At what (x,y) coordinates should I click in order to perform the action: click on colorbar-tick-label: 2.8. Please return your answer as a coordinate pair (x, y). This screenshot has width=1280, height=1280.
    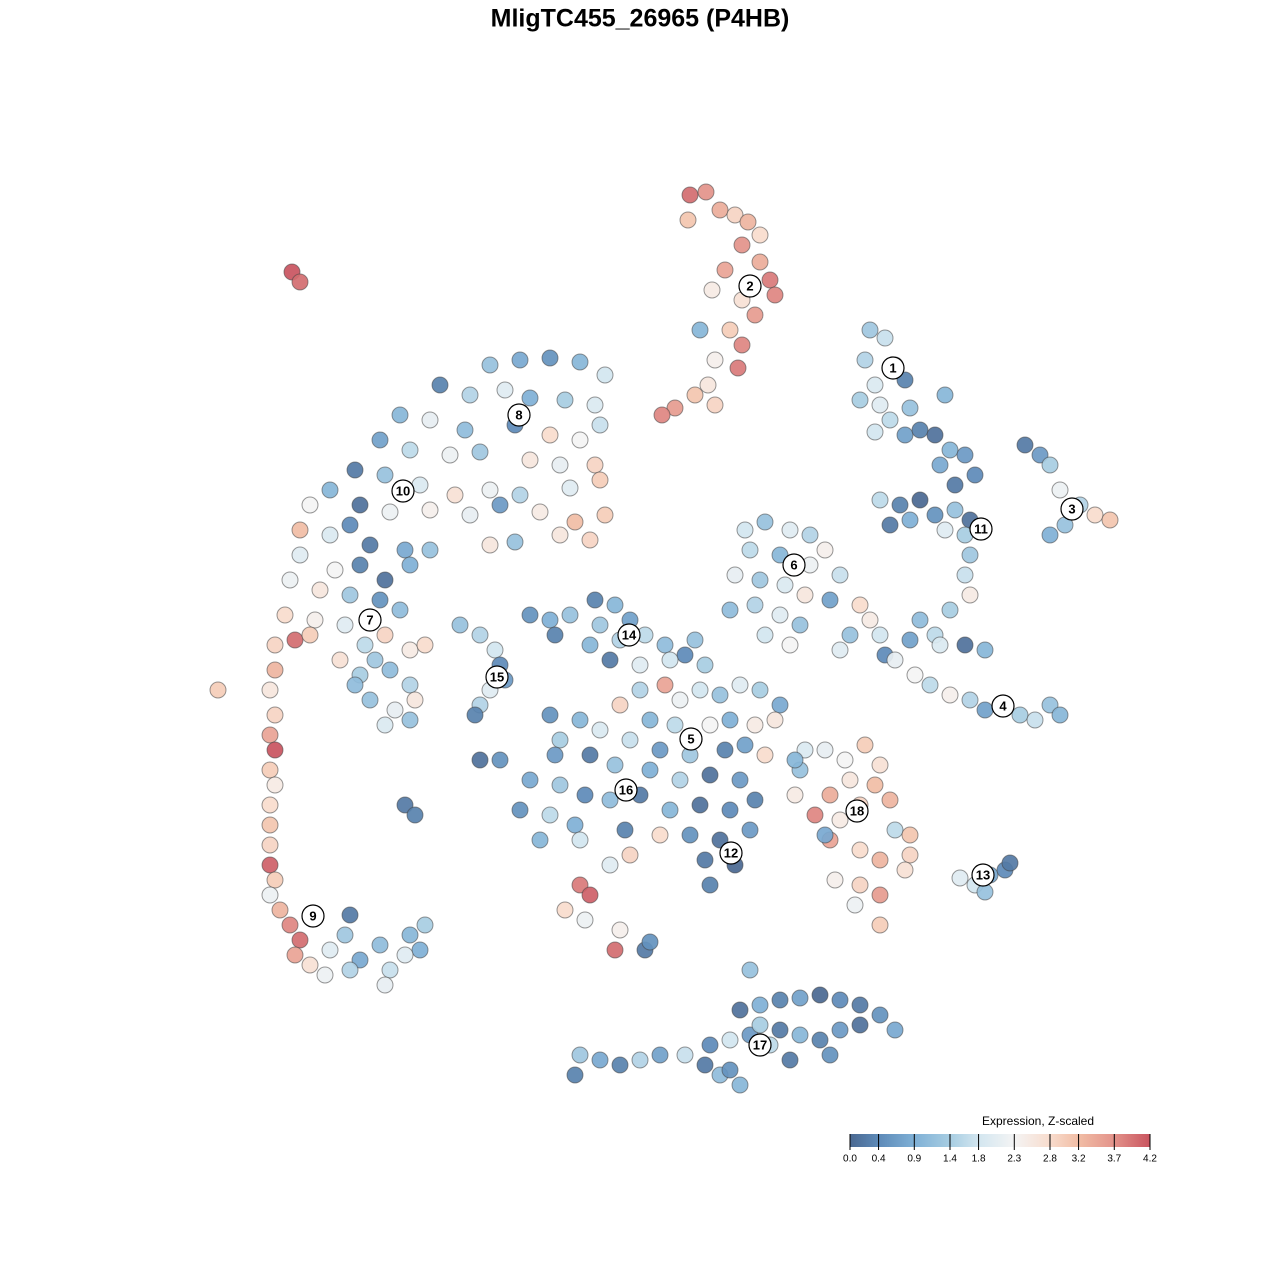
    Looking at the image, I should click on (1050, 1159).